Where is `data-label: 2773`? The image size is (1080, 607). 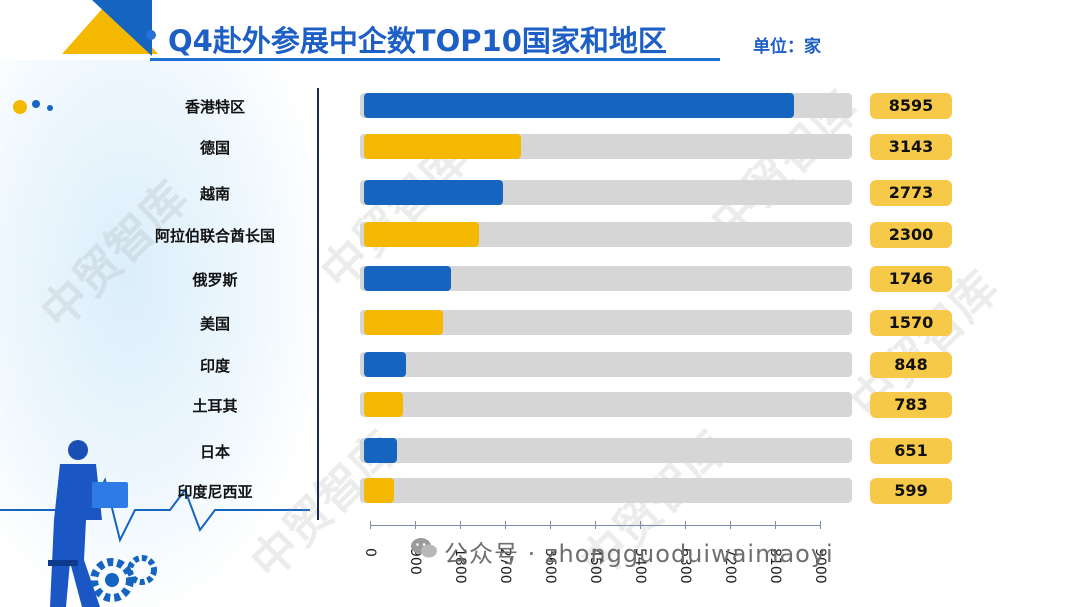 data-label: 2773 is located at coordinates (911, 193).